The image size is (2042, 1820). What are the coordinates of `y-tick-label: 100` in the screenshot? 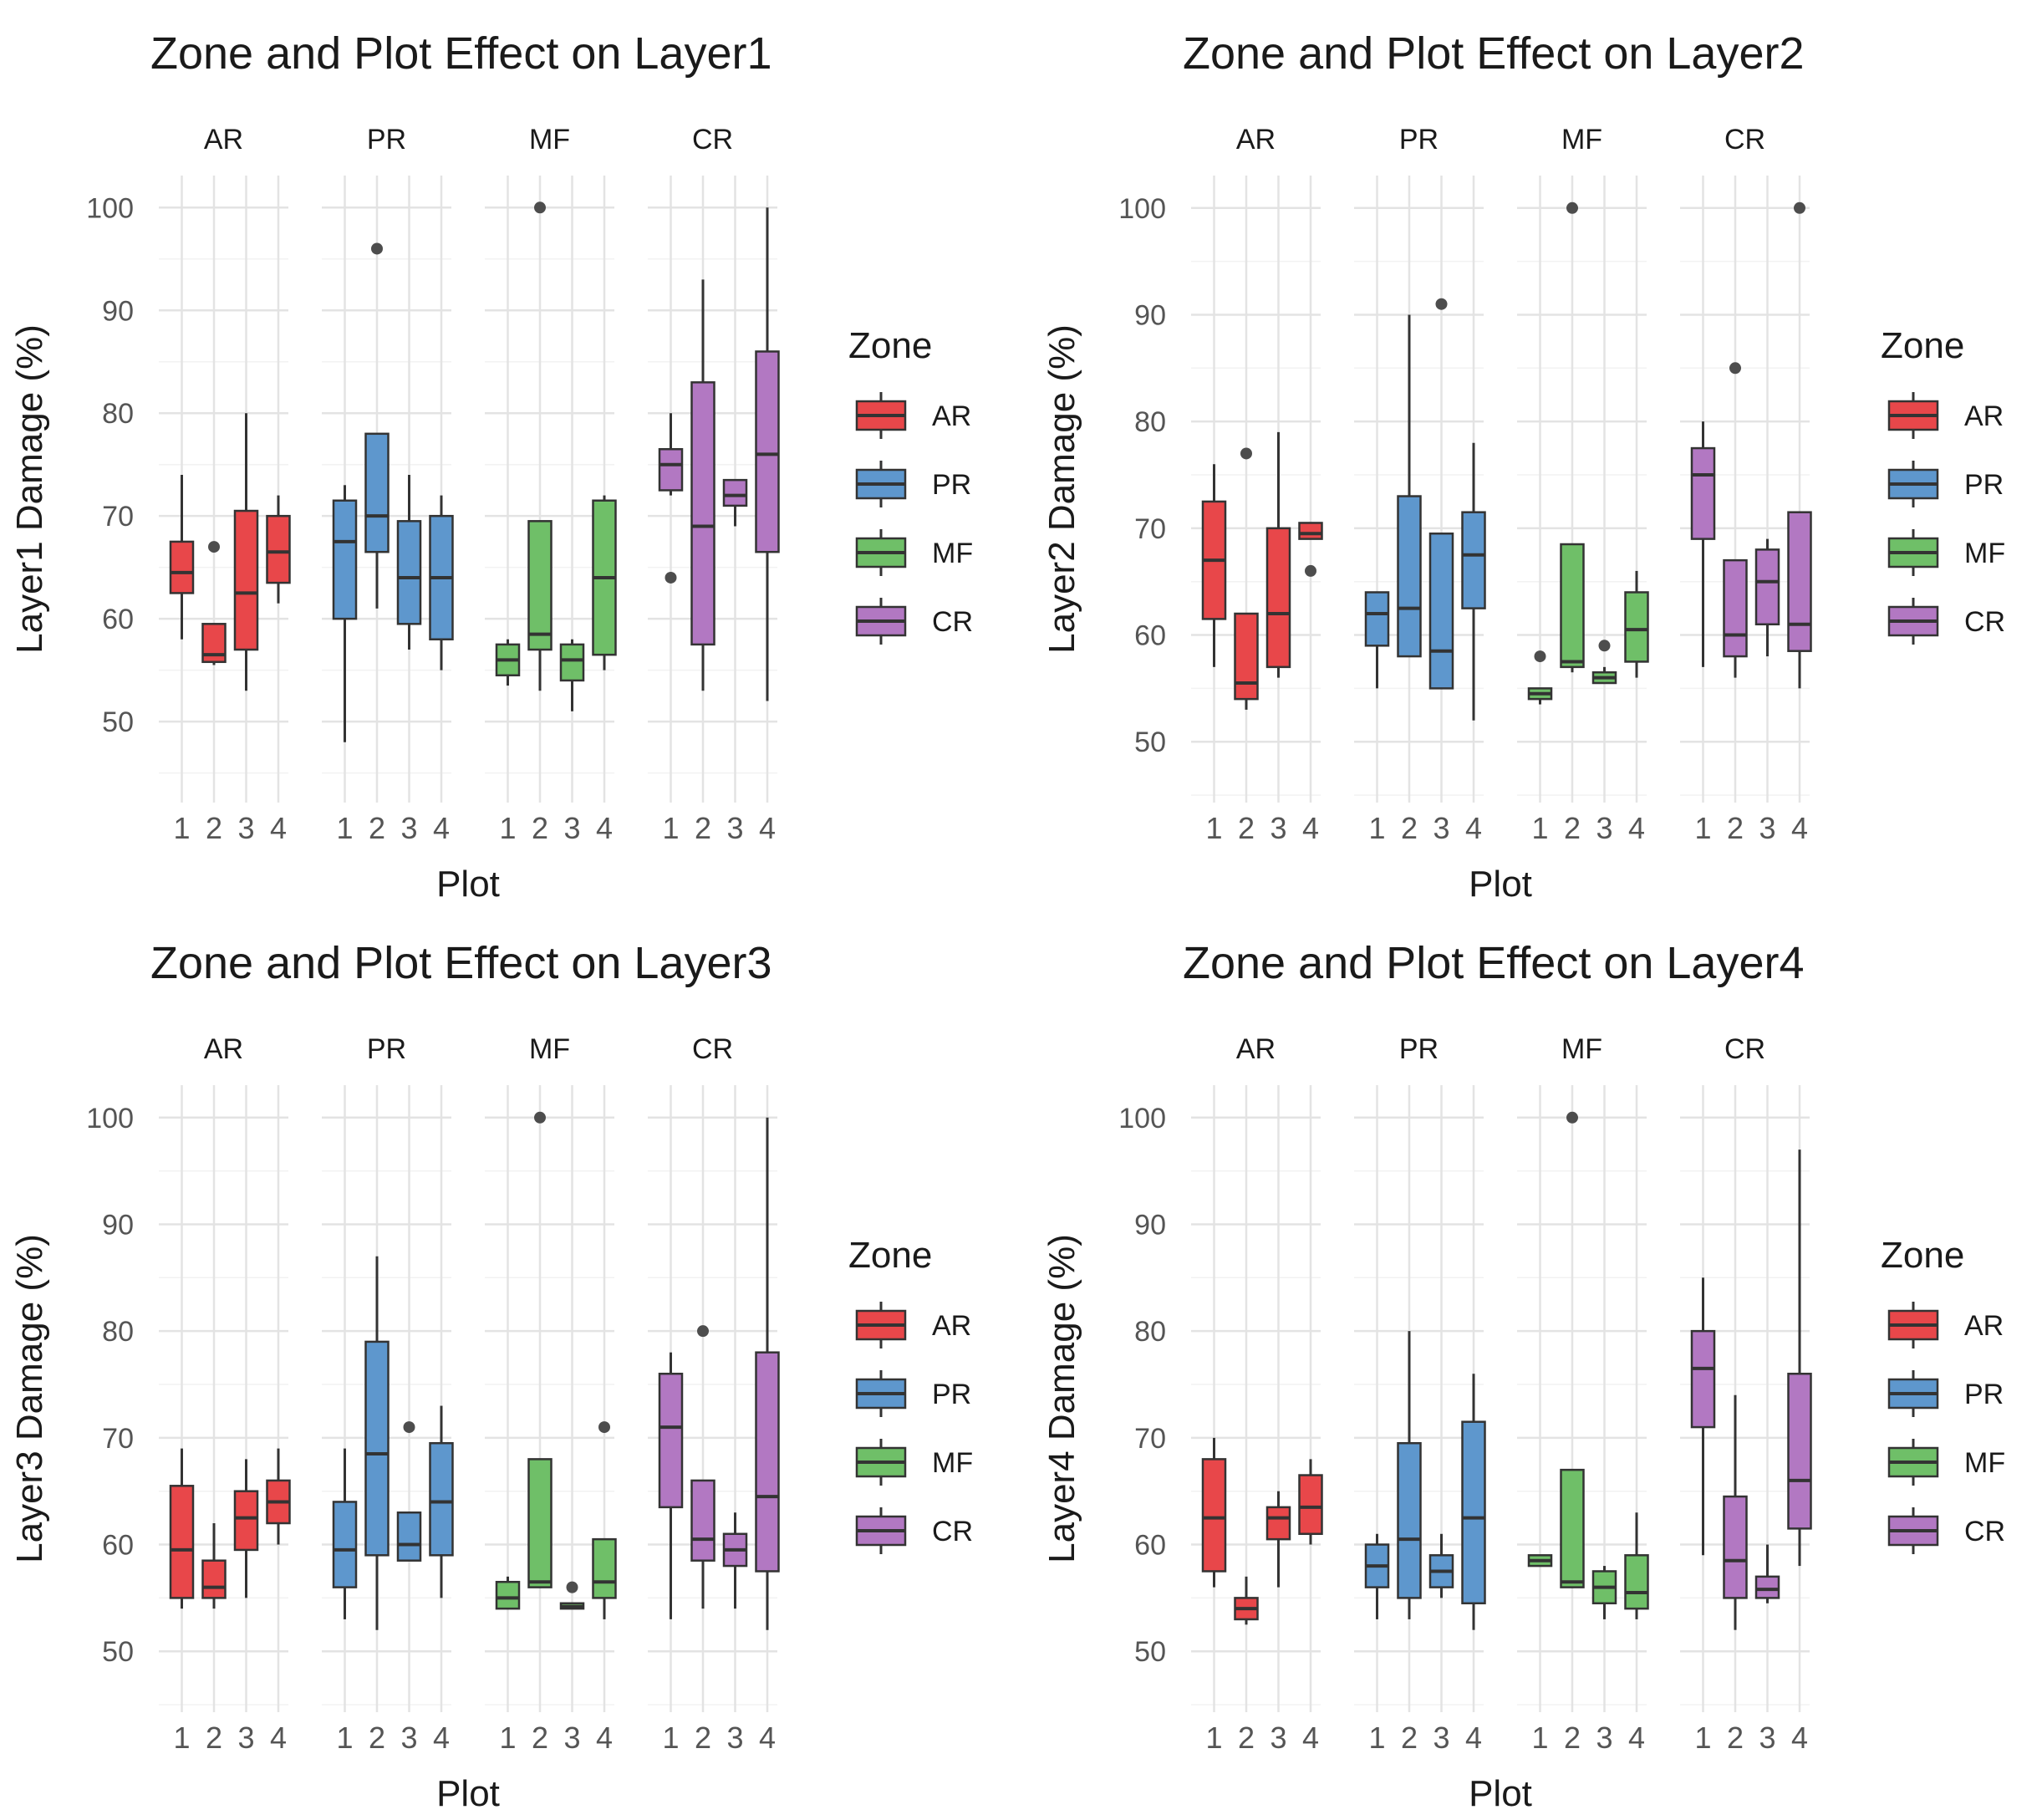 It's located at (110, 208).